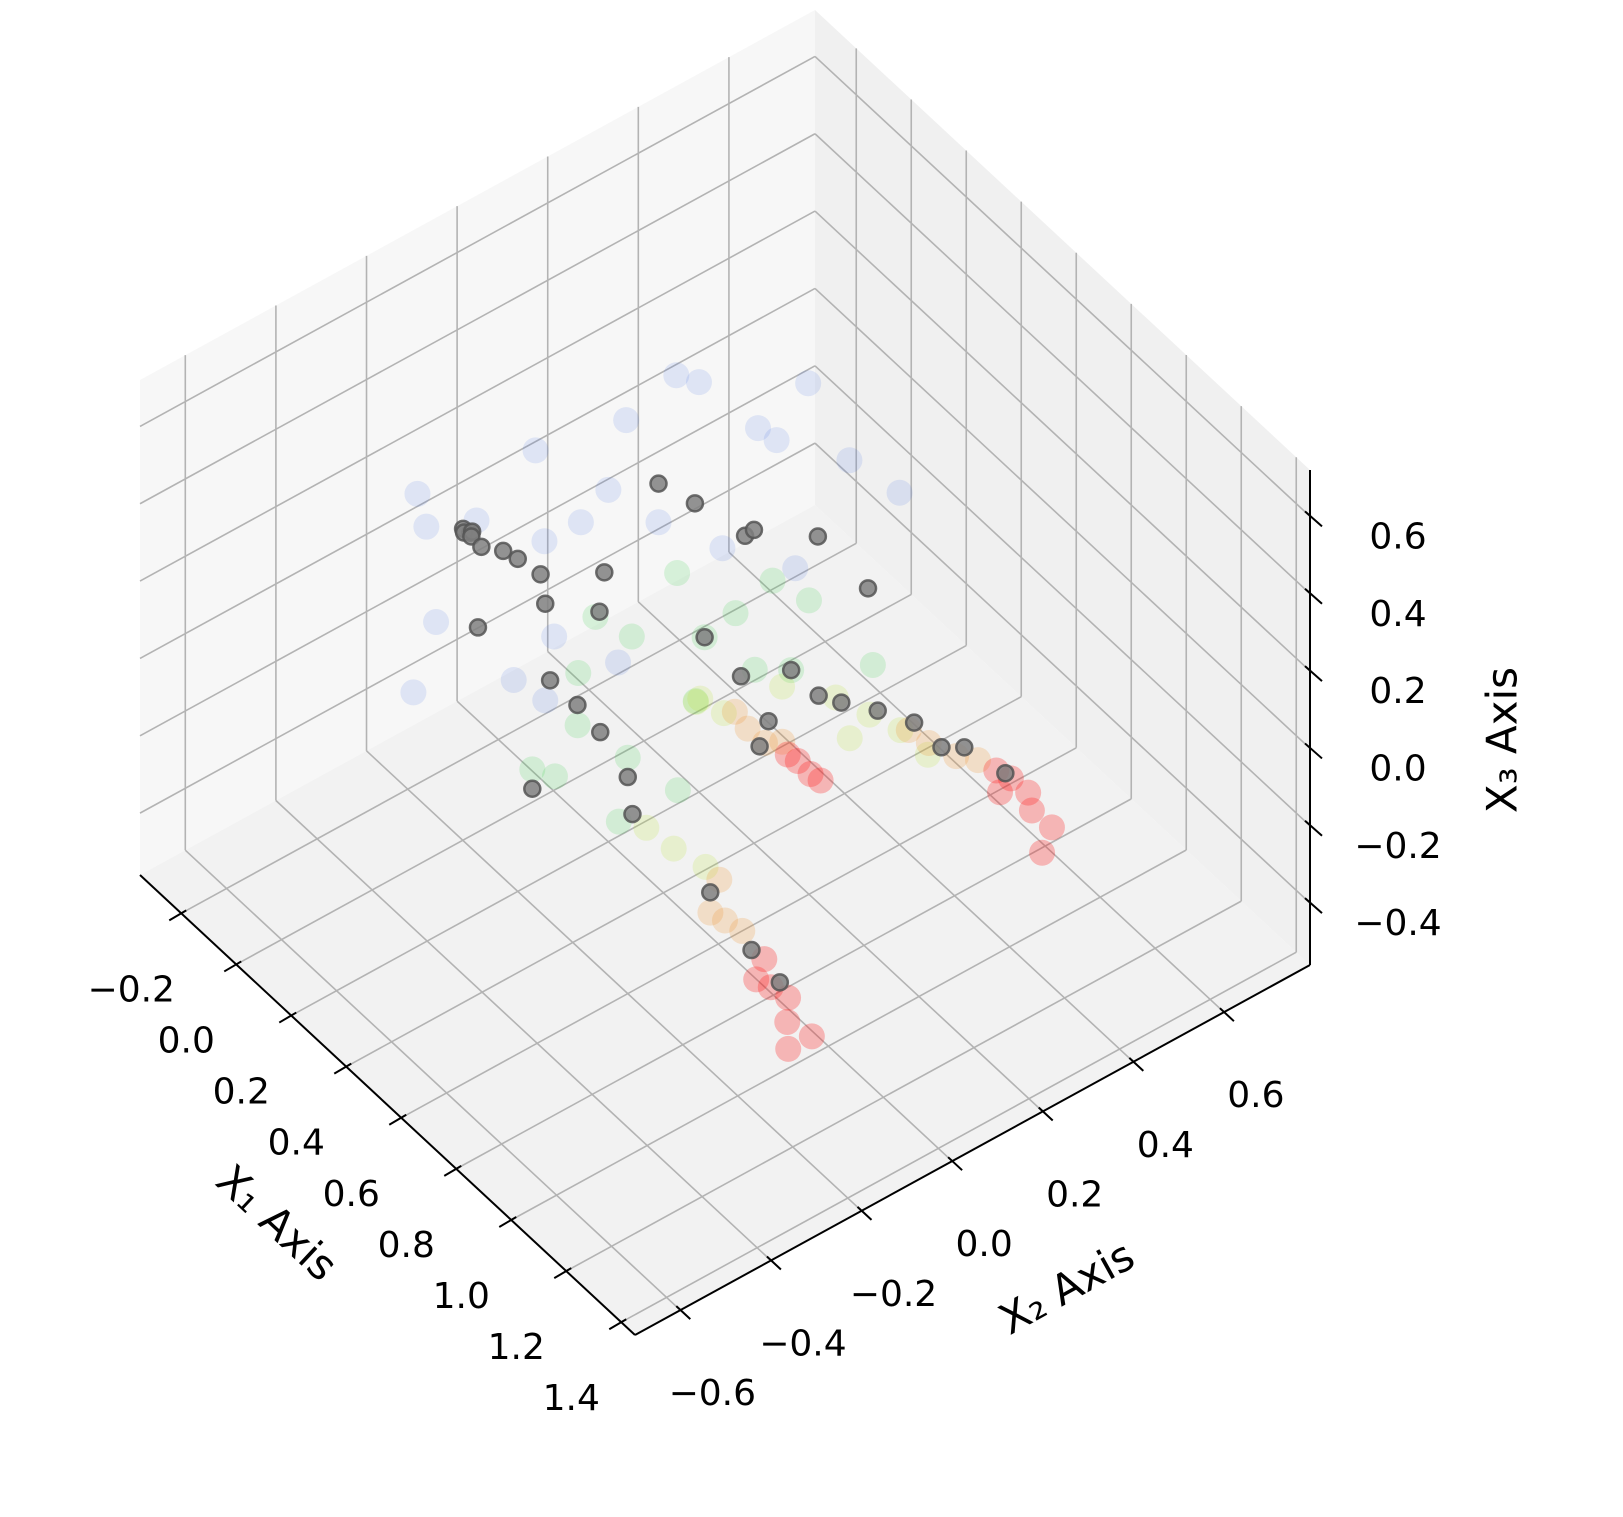  Describe the element at coordinates (972, 1150) in the screenshot. I see `y-axis-line` at that location.